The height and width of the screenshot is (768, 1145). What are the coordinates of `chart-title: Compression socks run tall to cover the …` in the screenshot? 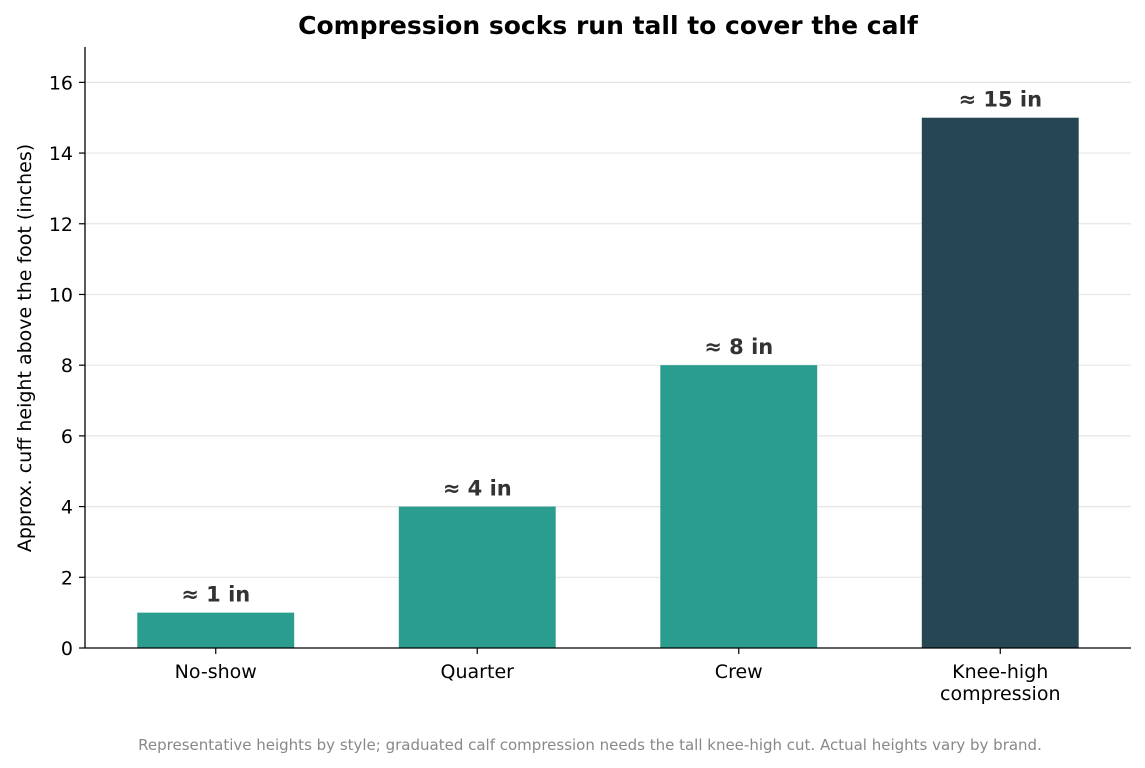 It's located at (608, 25).